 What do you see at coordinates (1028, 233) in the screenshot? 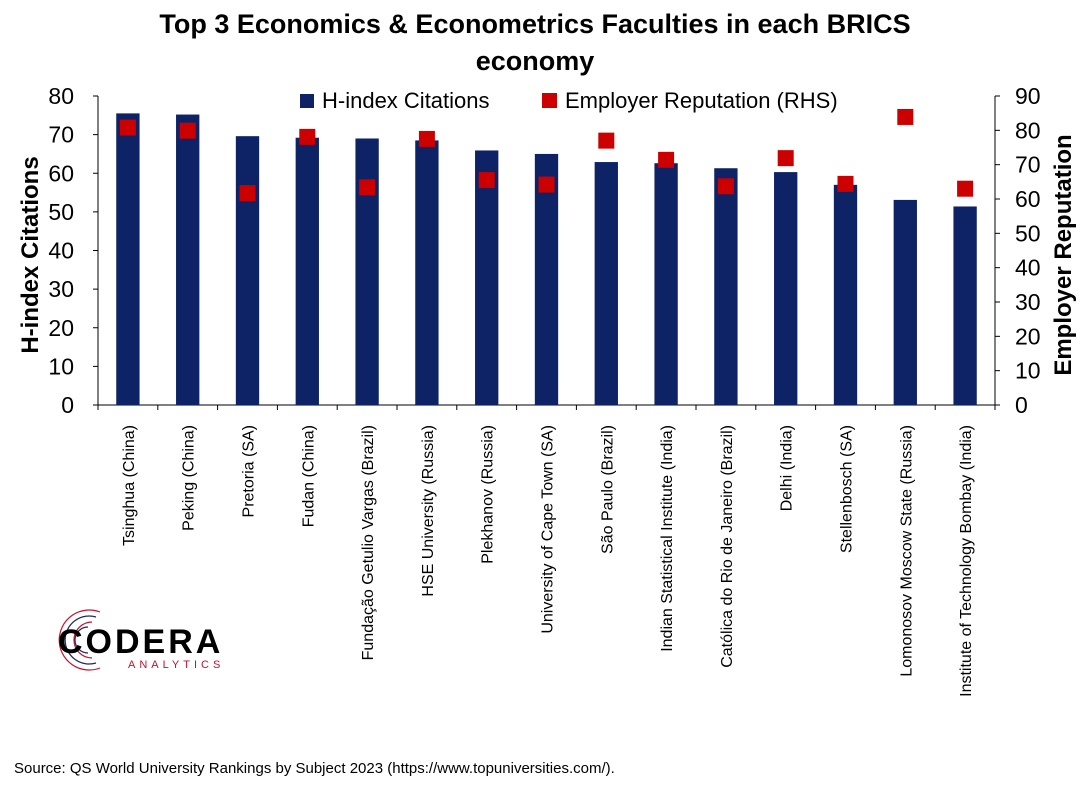
I see `y-tick-label-right: 50` at bounding box center [1028, 233].